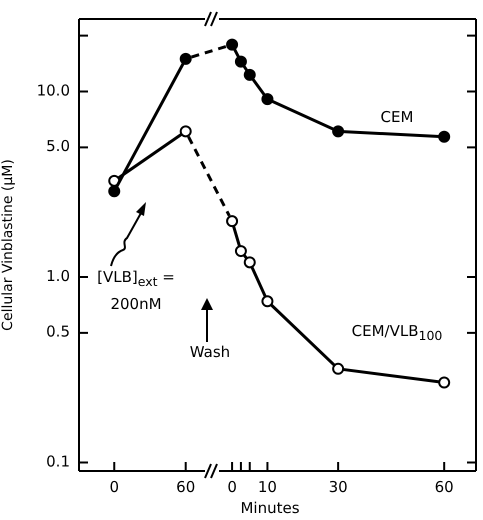  What do you see at coordinates (270, 508) in the screenshot?
I see `x-axis-title: Minutes` at bounding box center [270, 508].